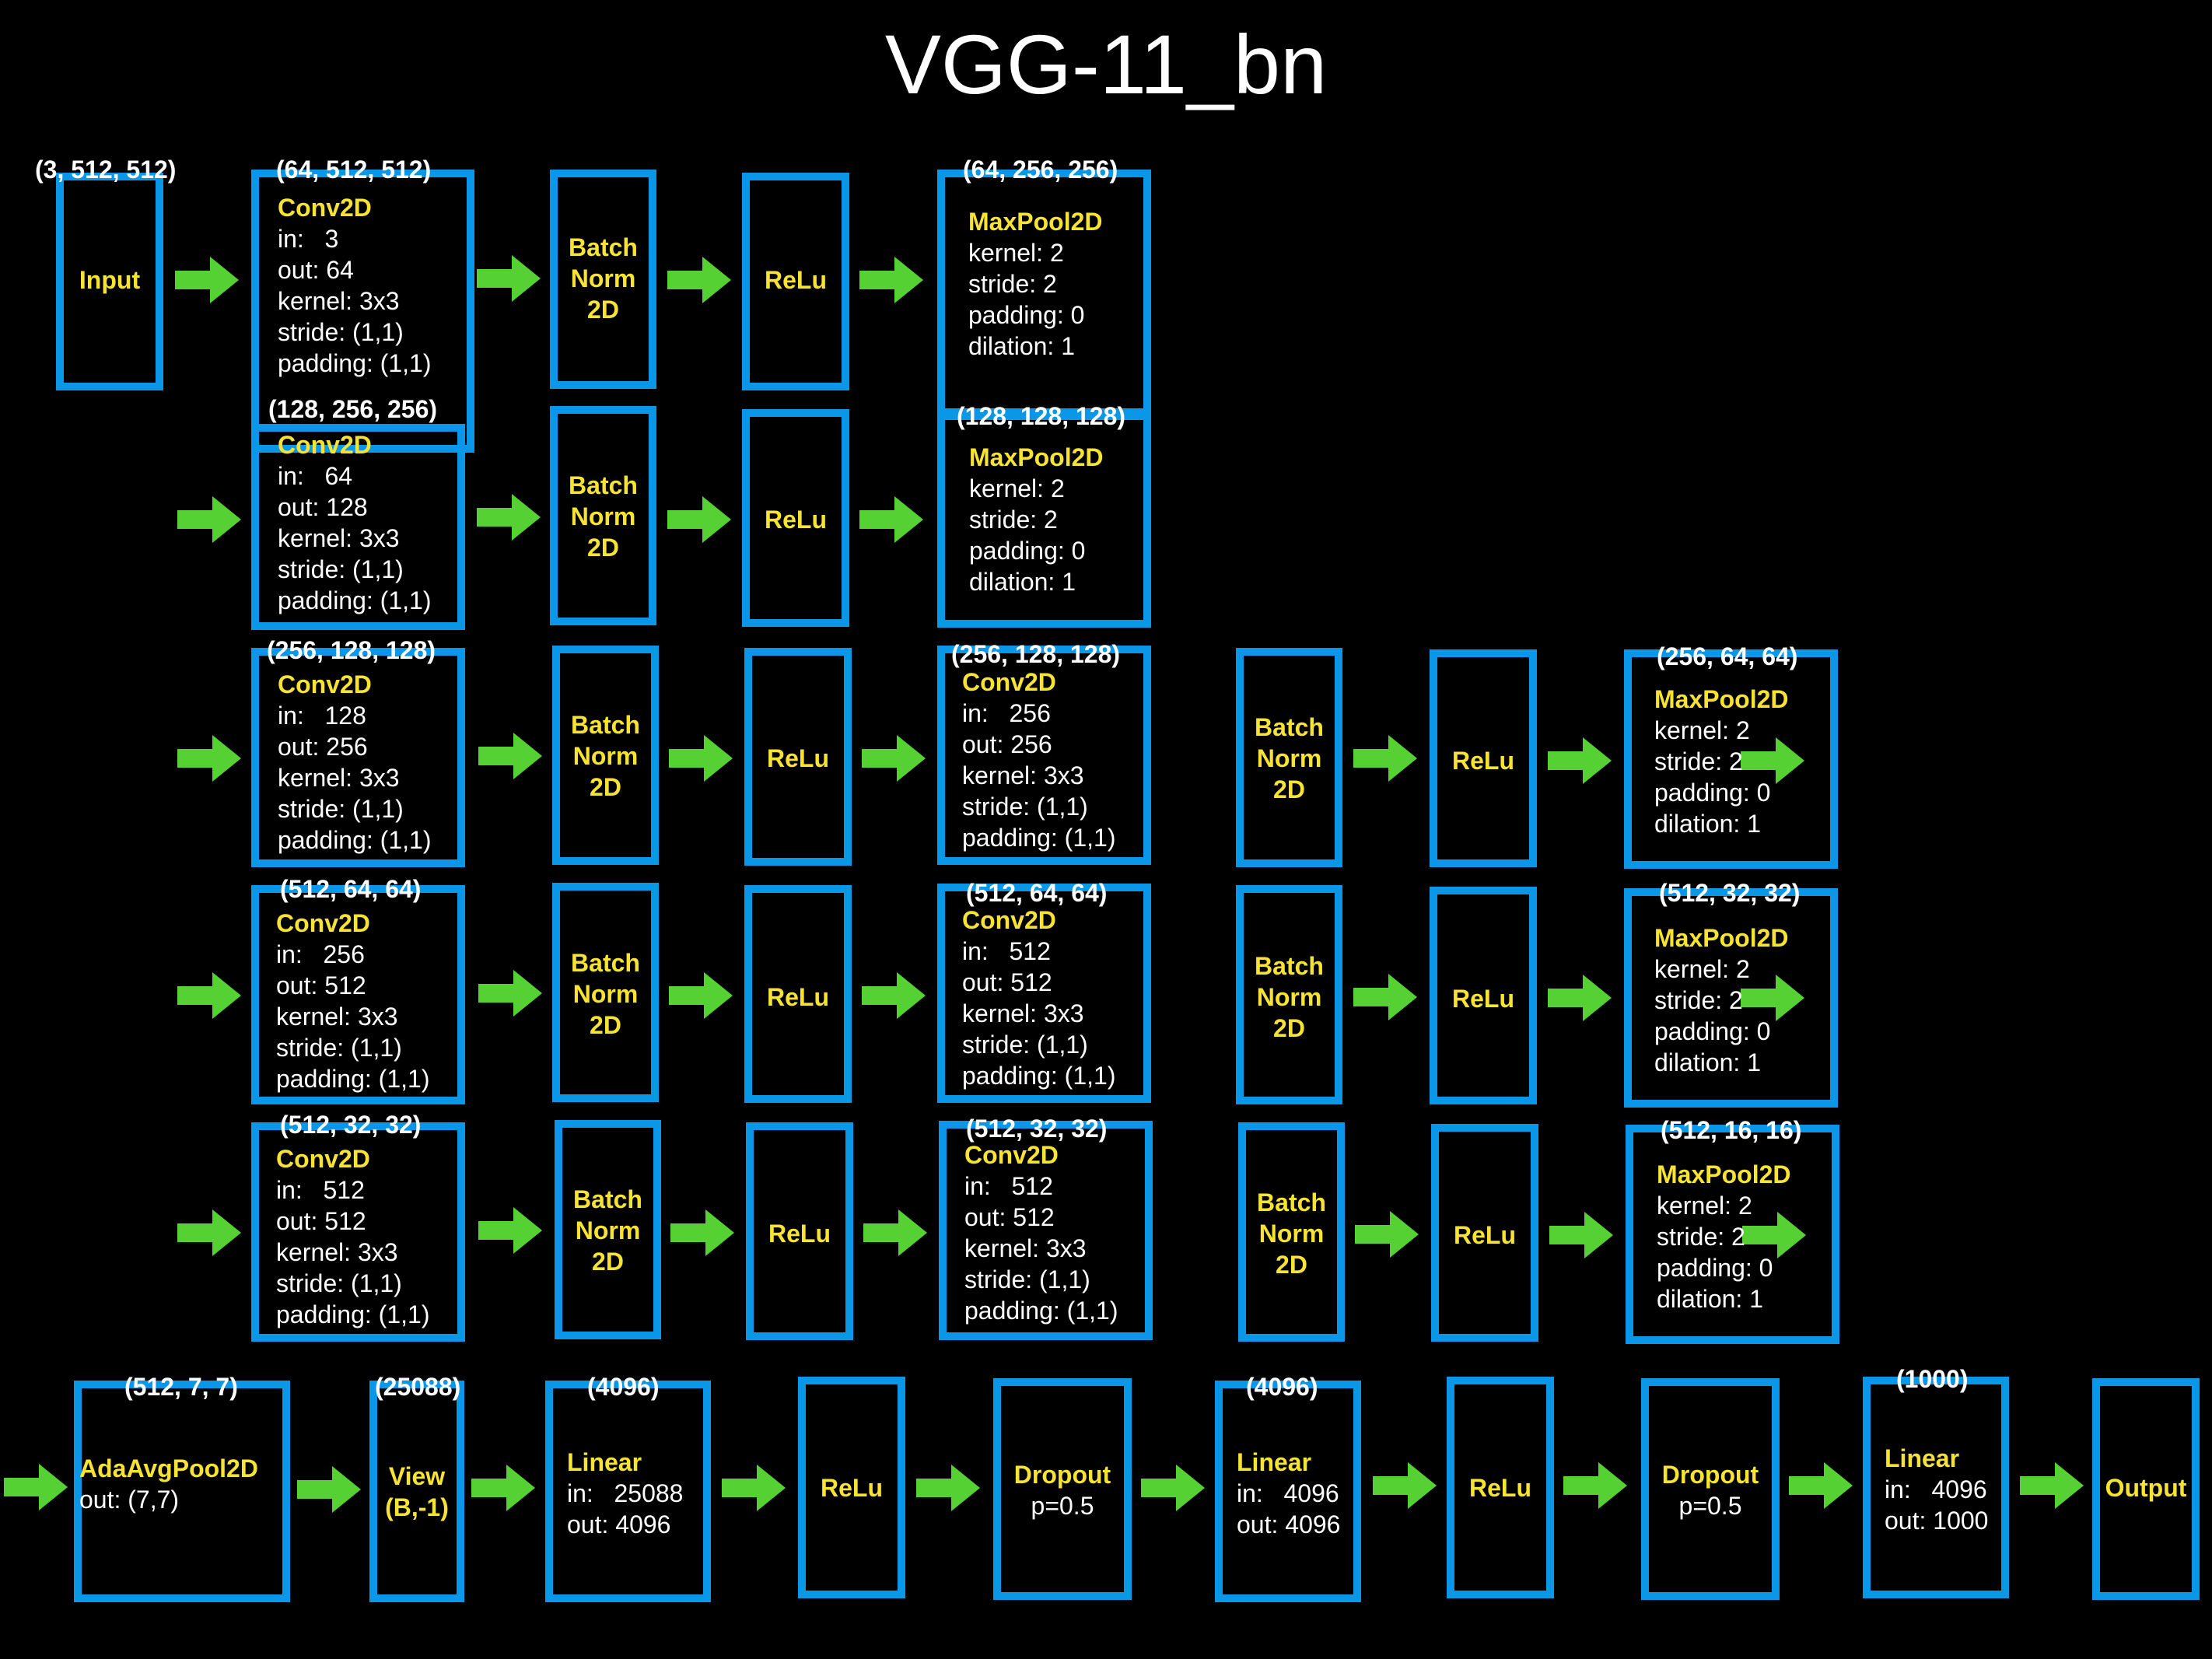 Image resolution: width=2212 pixels, height=1659 pixels. What do you see at coordinates (1106, 64) in the screenshot?
I see `diagram-title: VGG-11_bn` at bounding box center [1106, 64].